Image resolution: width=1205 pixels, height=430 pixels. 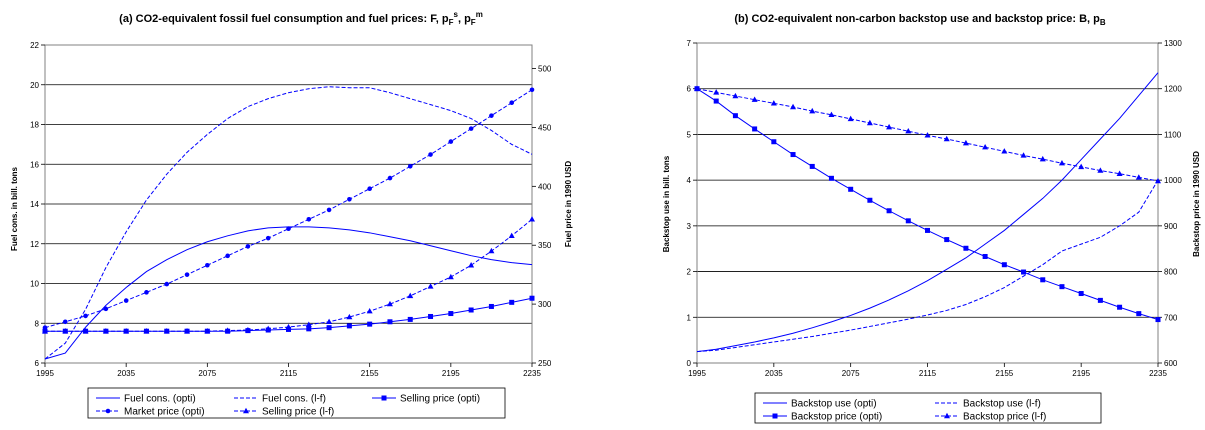 What do you see at coordinates (1171, 226) in the screenshot?
I see `chart-b-ytick-right-3: 900` at bounding box center [1171, 226].